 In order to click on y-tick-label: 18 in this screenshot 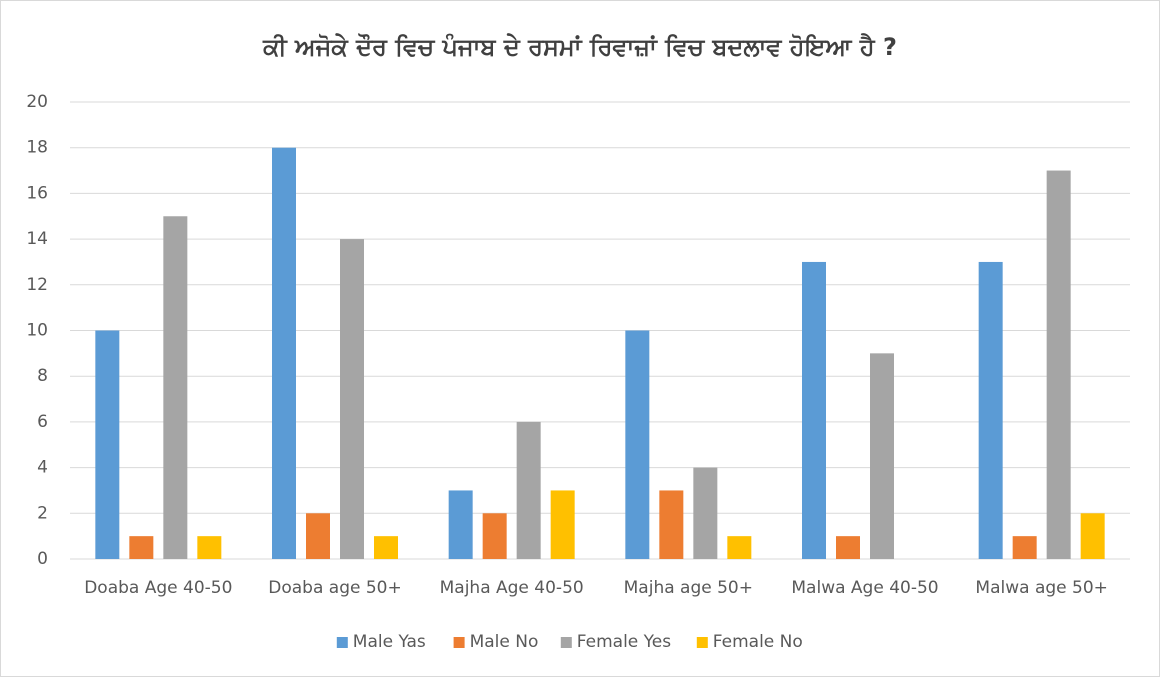, I will do `click(37, 148)`.